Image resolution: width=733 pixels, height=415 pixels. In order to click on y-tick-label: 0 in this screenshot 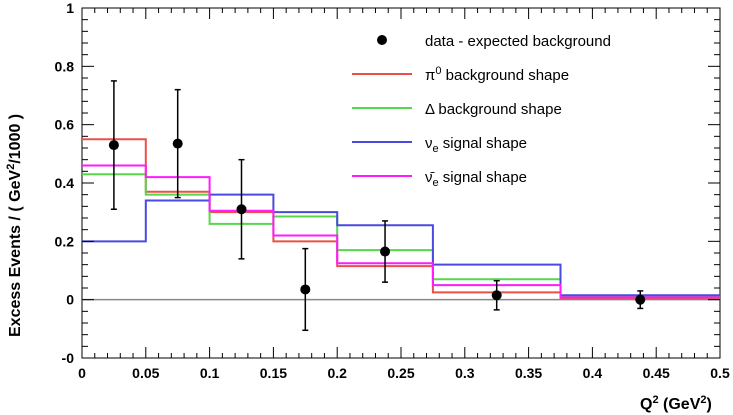, I will do `click(70, 300)`.